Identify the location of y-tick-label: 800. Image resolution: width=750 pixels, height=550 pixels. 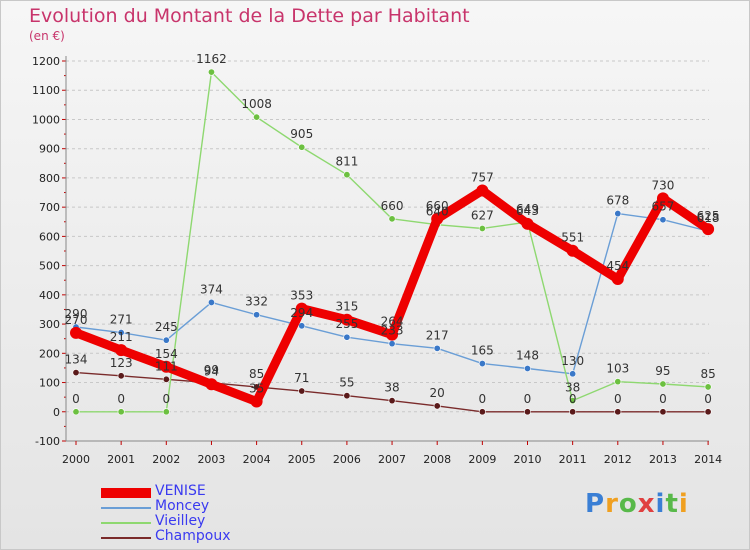
(49, 178).